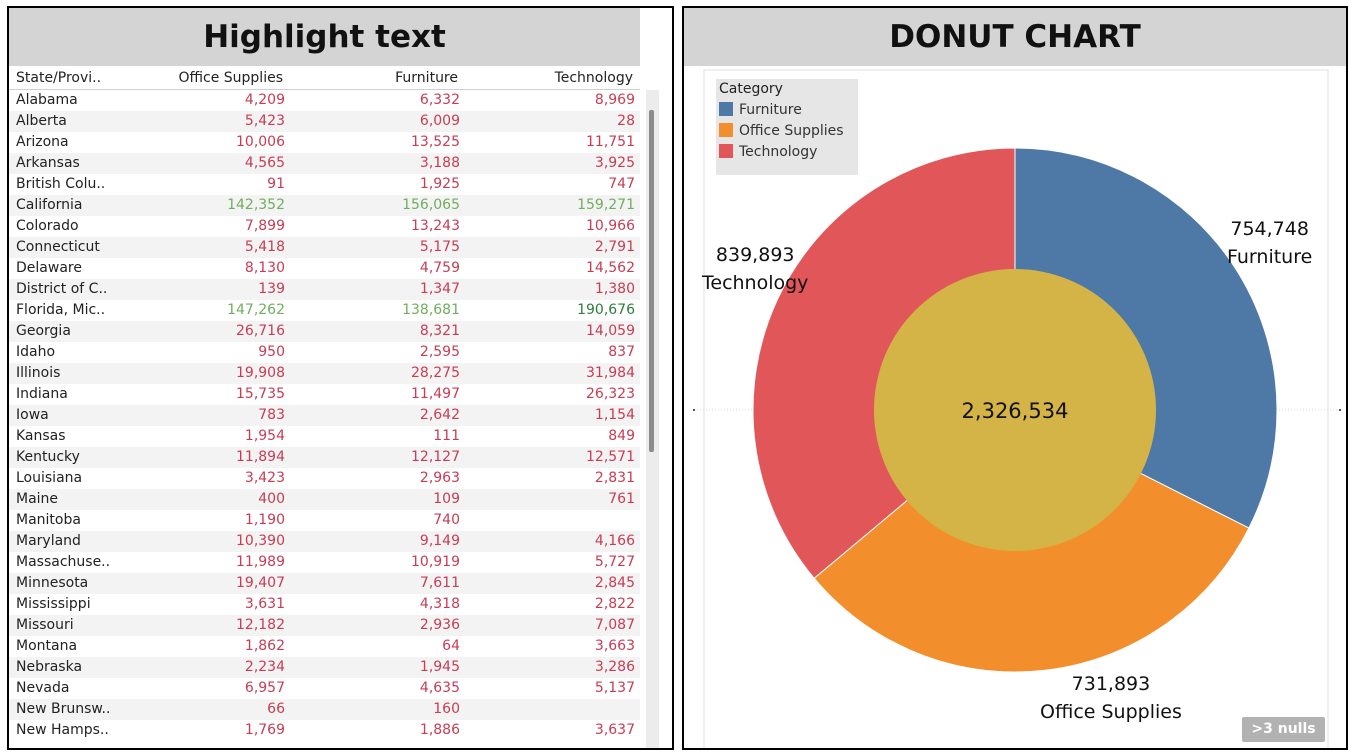 This screenshot has width=1353, height=756. What do you see at coordinates (324, 205) in the screenshot?
I see `table-row: California 142,352 156,065 159,271` at bounding box center [324, 205].